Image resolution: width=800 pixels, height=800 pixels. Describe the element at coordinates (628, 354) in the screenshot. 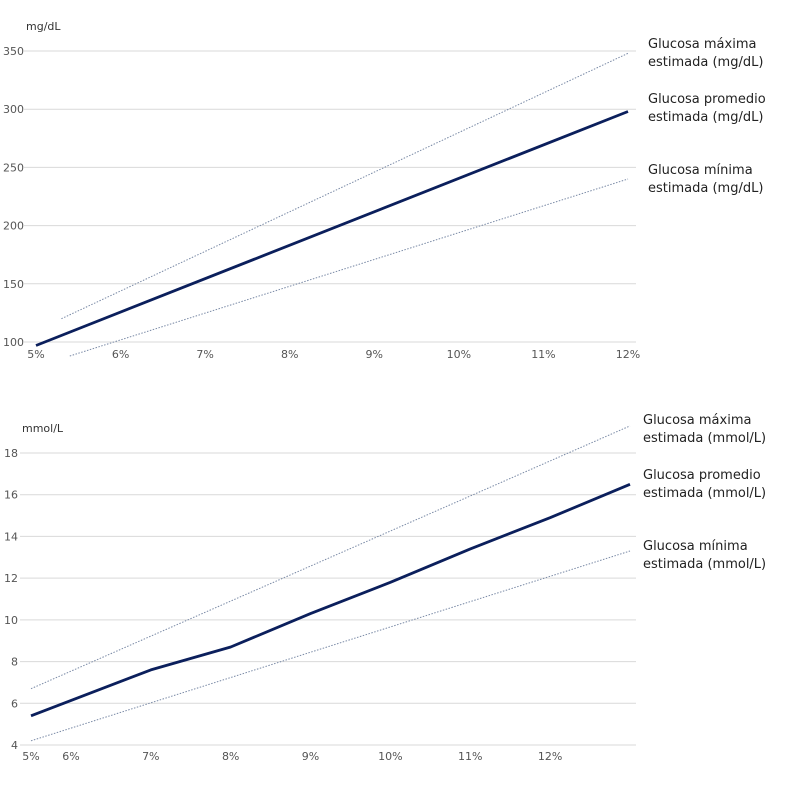

I see `chart1-x-tick-label: 12%` at that location.